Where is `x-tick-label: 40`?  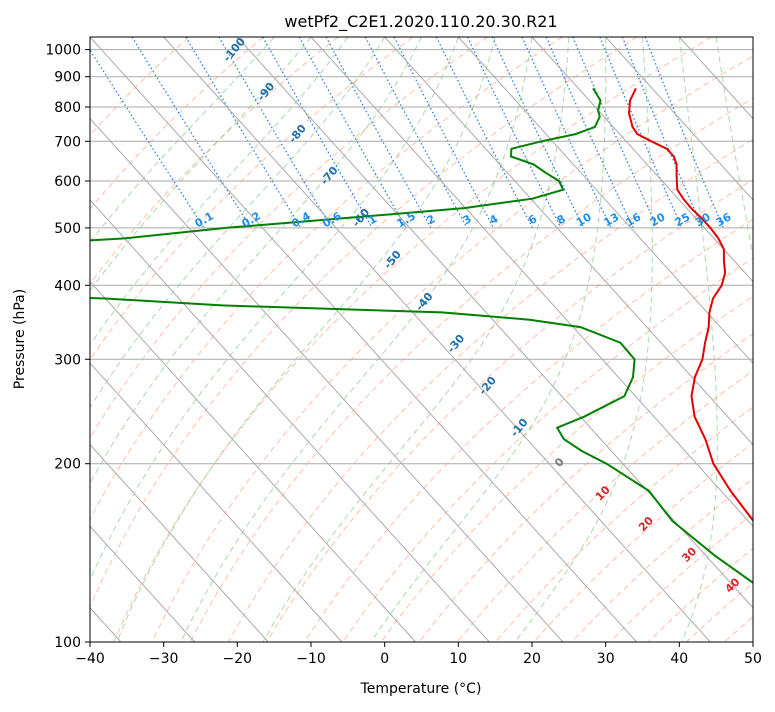 x-tick-label: 40 is located at coordinates (679, 659).